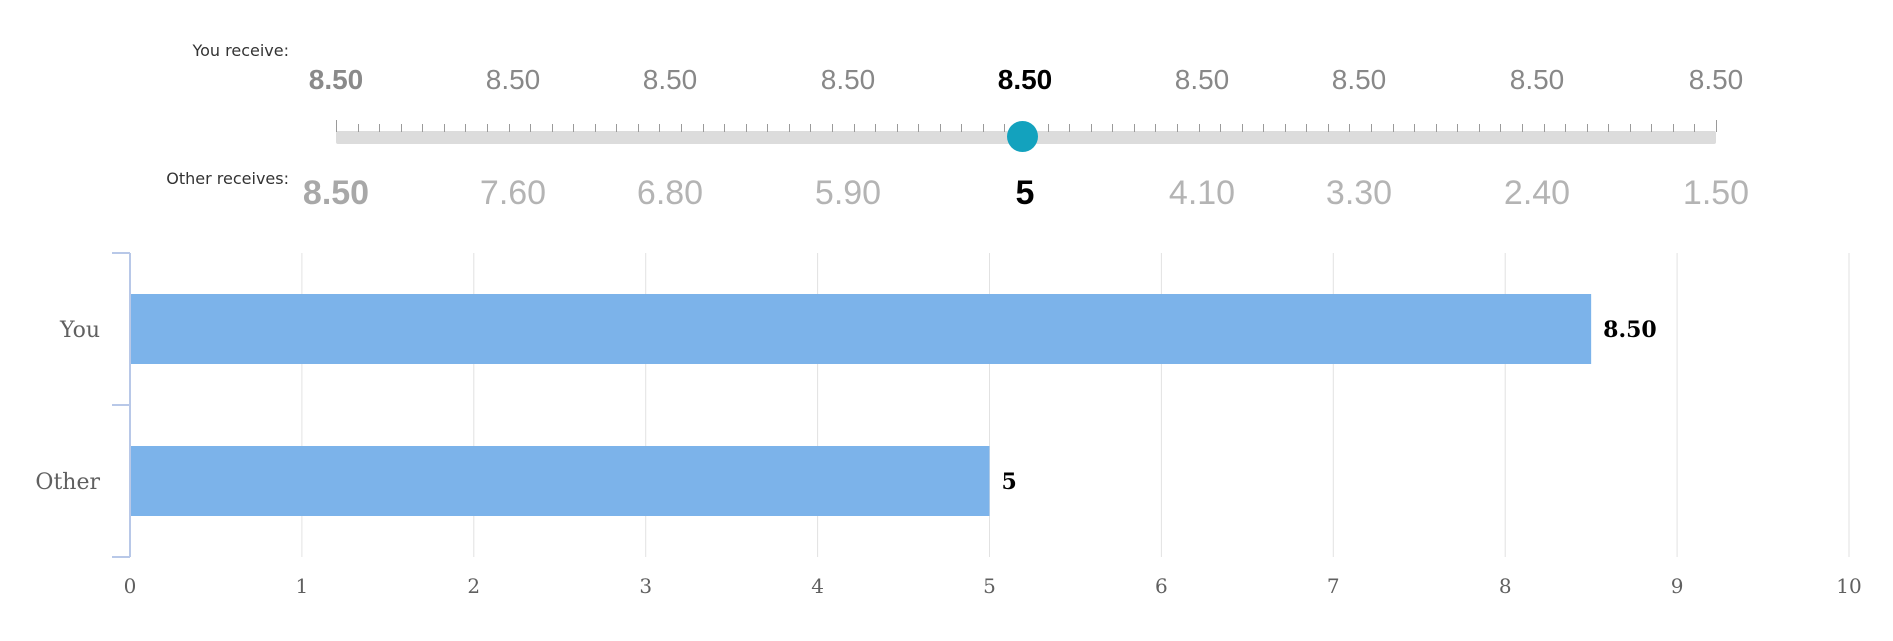 The height and width of the screenshot is (641, 1893). I want to click on you-value-4: 8.50, so click(1025, 79).